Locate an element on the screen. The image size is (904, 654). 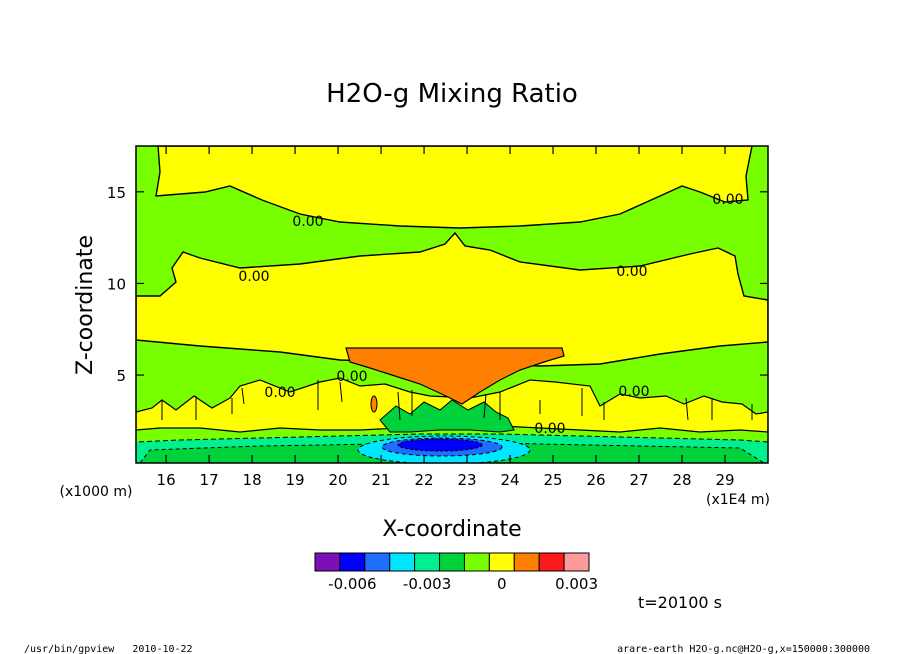
chart-title: H2O-g Mixing Ratio is located at coordinates (452, 94).